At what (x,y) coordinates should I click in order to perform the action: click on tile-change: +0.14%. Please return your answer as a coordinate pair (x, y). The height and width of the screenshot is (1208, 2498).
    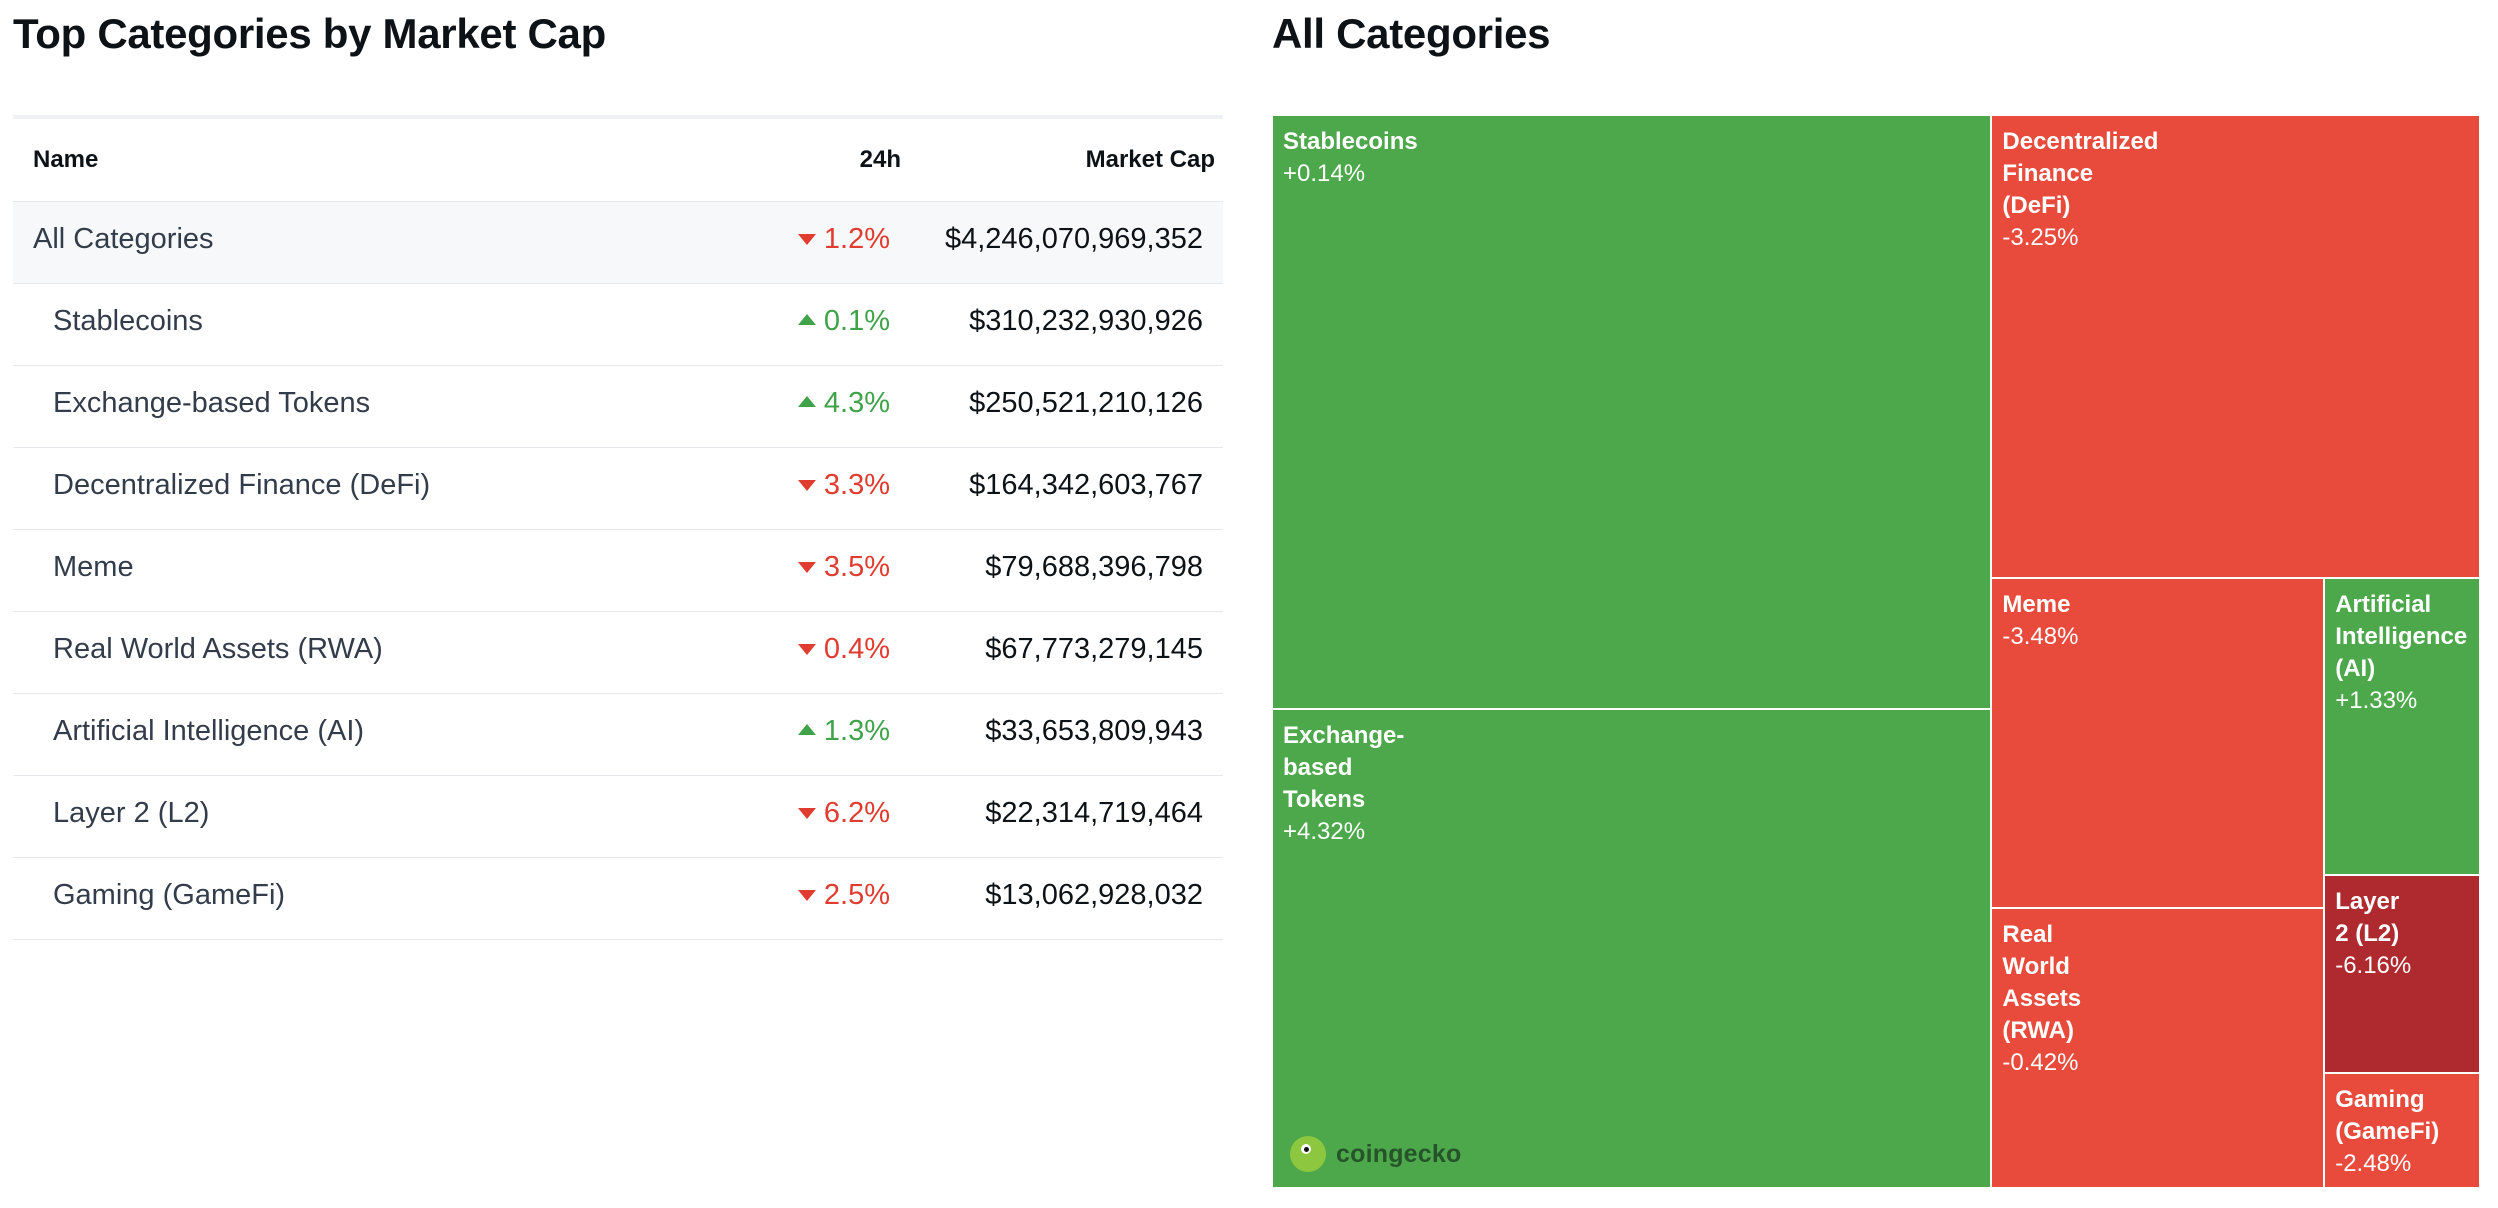
    Looking at the image, I should click on (1324, 173).